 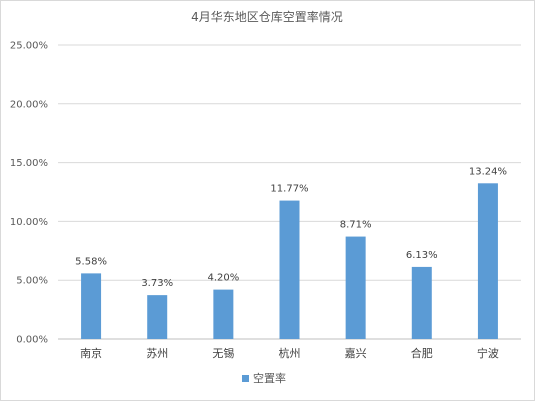 I want to click on x-tick-label: 合肥, so click(x=422, y=353).